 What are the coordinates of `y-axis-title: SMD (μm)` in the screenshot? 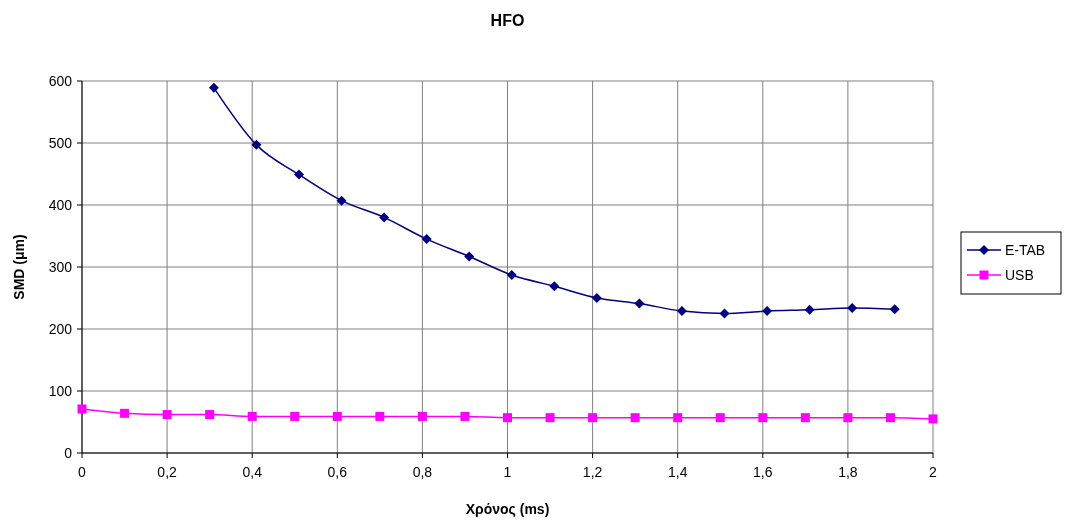 It's located at (19, 267).